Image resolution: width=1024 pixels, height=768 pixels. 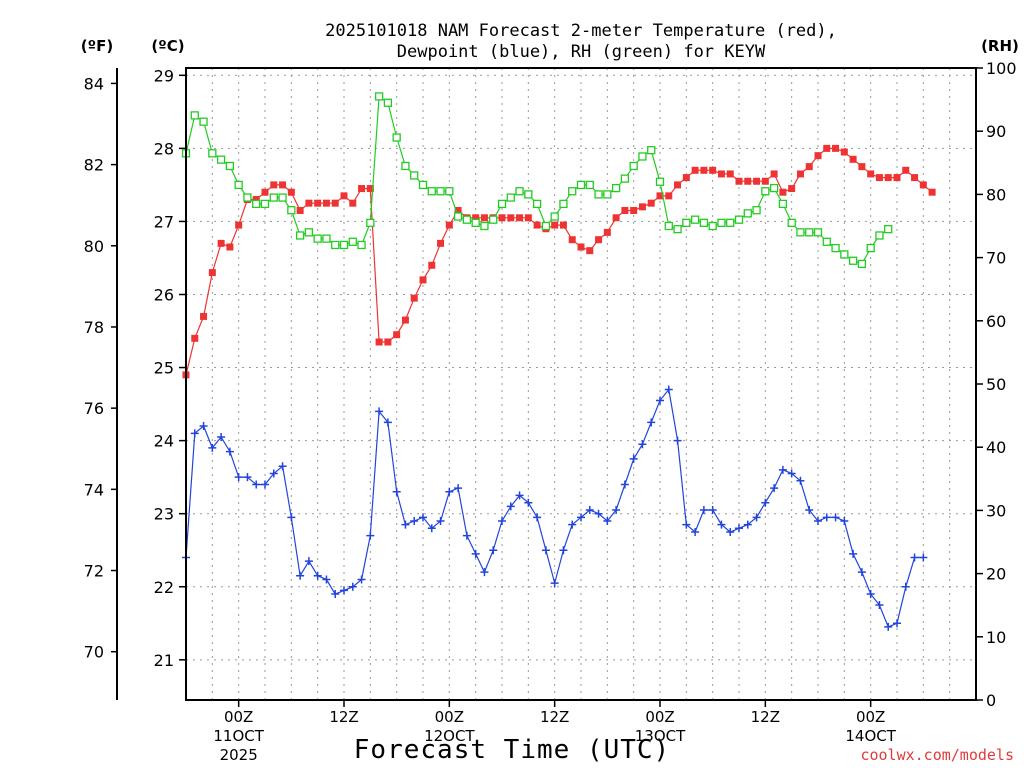 I want to click on date-tick-label: 13OCT, so click(x=660, y=736).